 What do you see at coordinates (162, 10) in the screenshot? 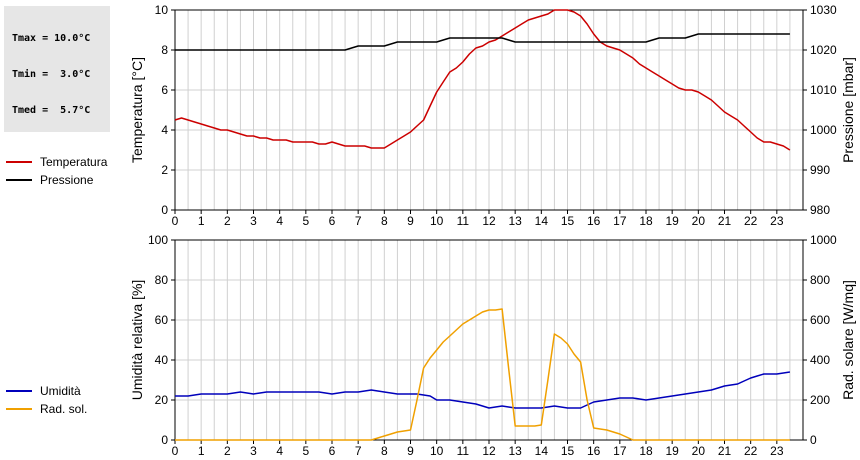
I see `y-tick-label: 10` at bounding box center [162, 10].